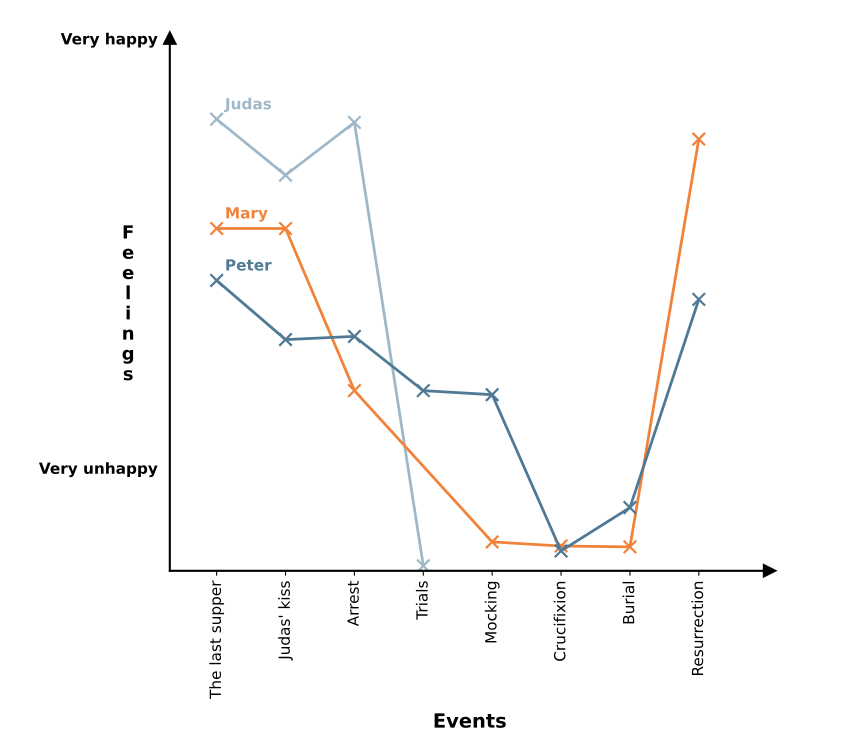 The width and height of the screenshot is (862, 729). What do you see at coordinates (353, 603) in the screenshot?
I see `x-tick-label: Arrest` at bounding box center [353, 603].